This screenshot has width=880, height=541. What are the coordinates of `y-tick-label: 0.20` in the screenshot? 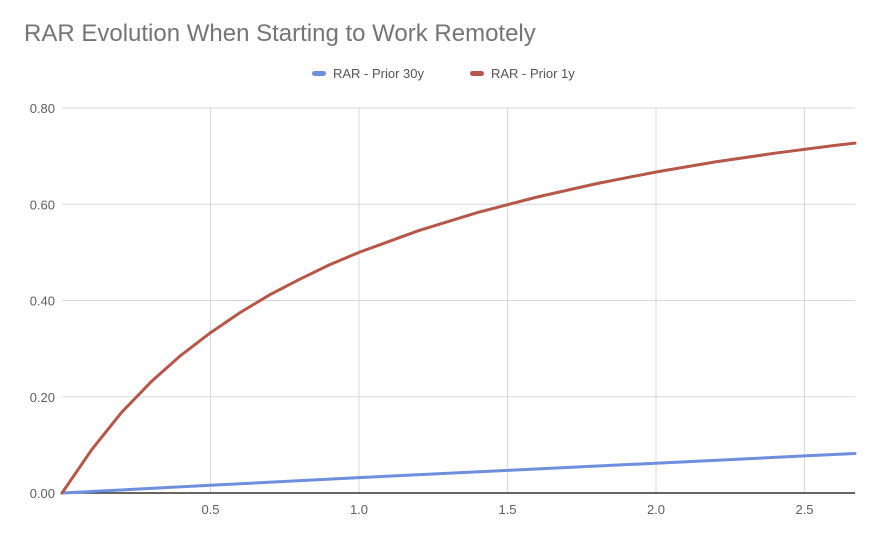 It's located at (42, 397).